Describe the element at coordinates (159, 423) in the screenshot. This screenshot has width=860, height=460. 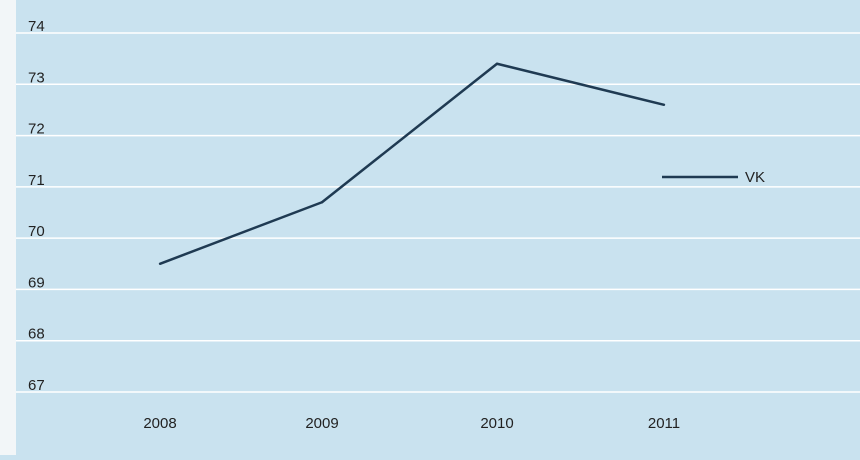
I see `x-tick-label: 2008` at that location.